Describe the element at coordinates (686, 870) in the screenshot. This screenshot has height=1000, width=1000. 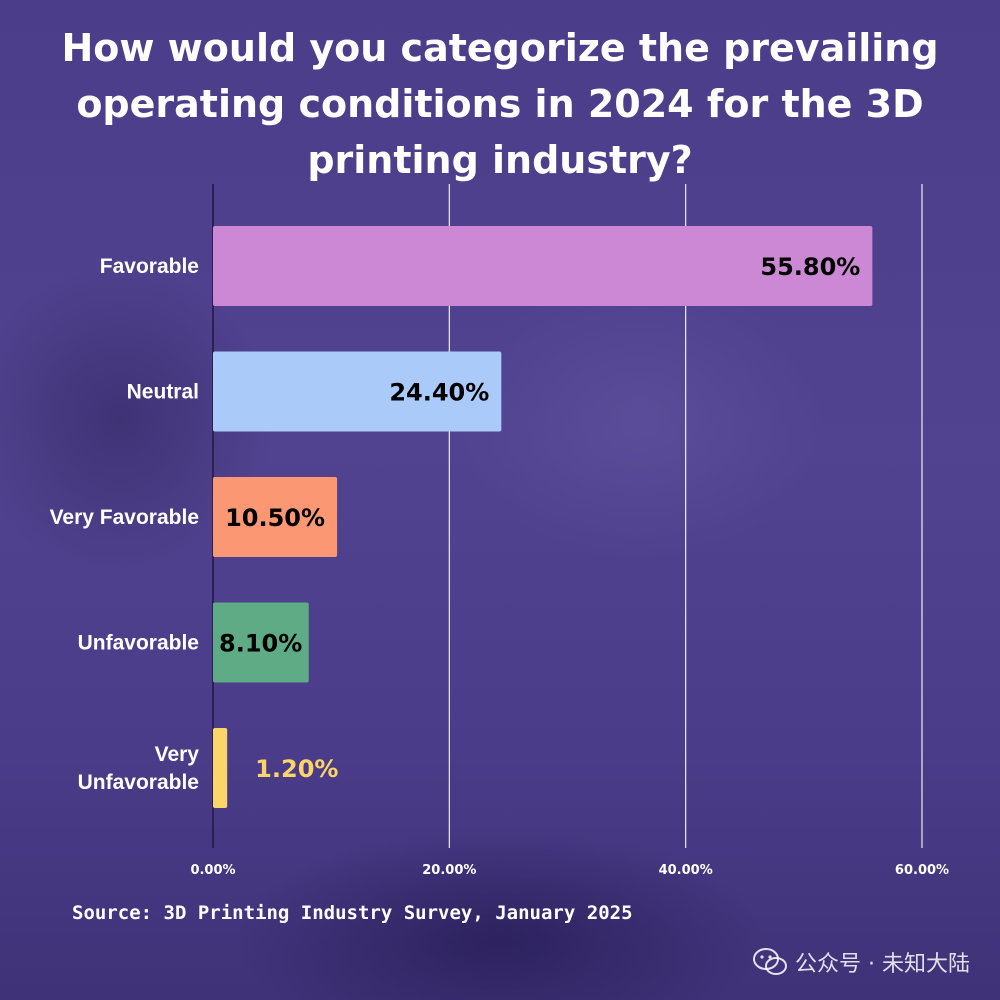
I see `x-tick-label: 40.00%` at that location.